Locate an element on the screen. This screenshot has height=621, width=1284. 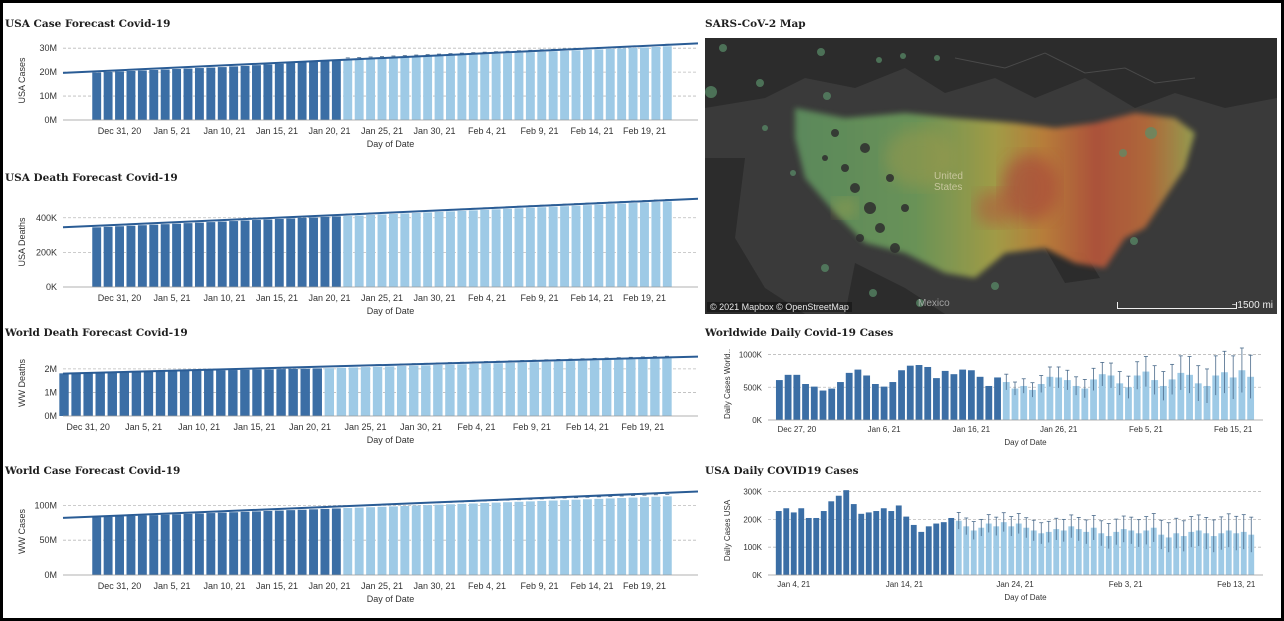
usa-case-xtick-label: Feb 19, 21 is located at coordinates (644, 131).